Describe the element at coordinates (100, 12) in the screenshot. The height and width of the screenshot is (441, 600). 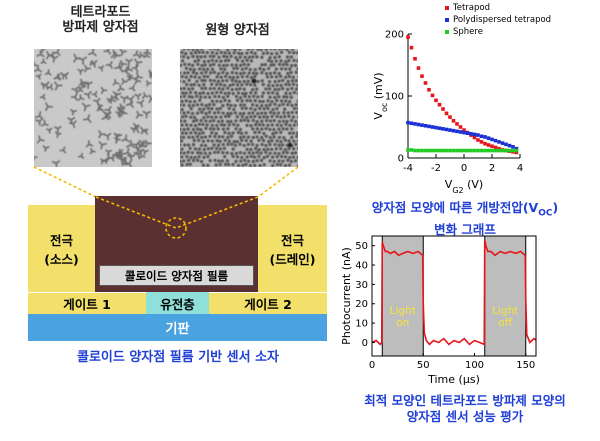
I see `tem-left-title-line1: 테트라포드` at that location.